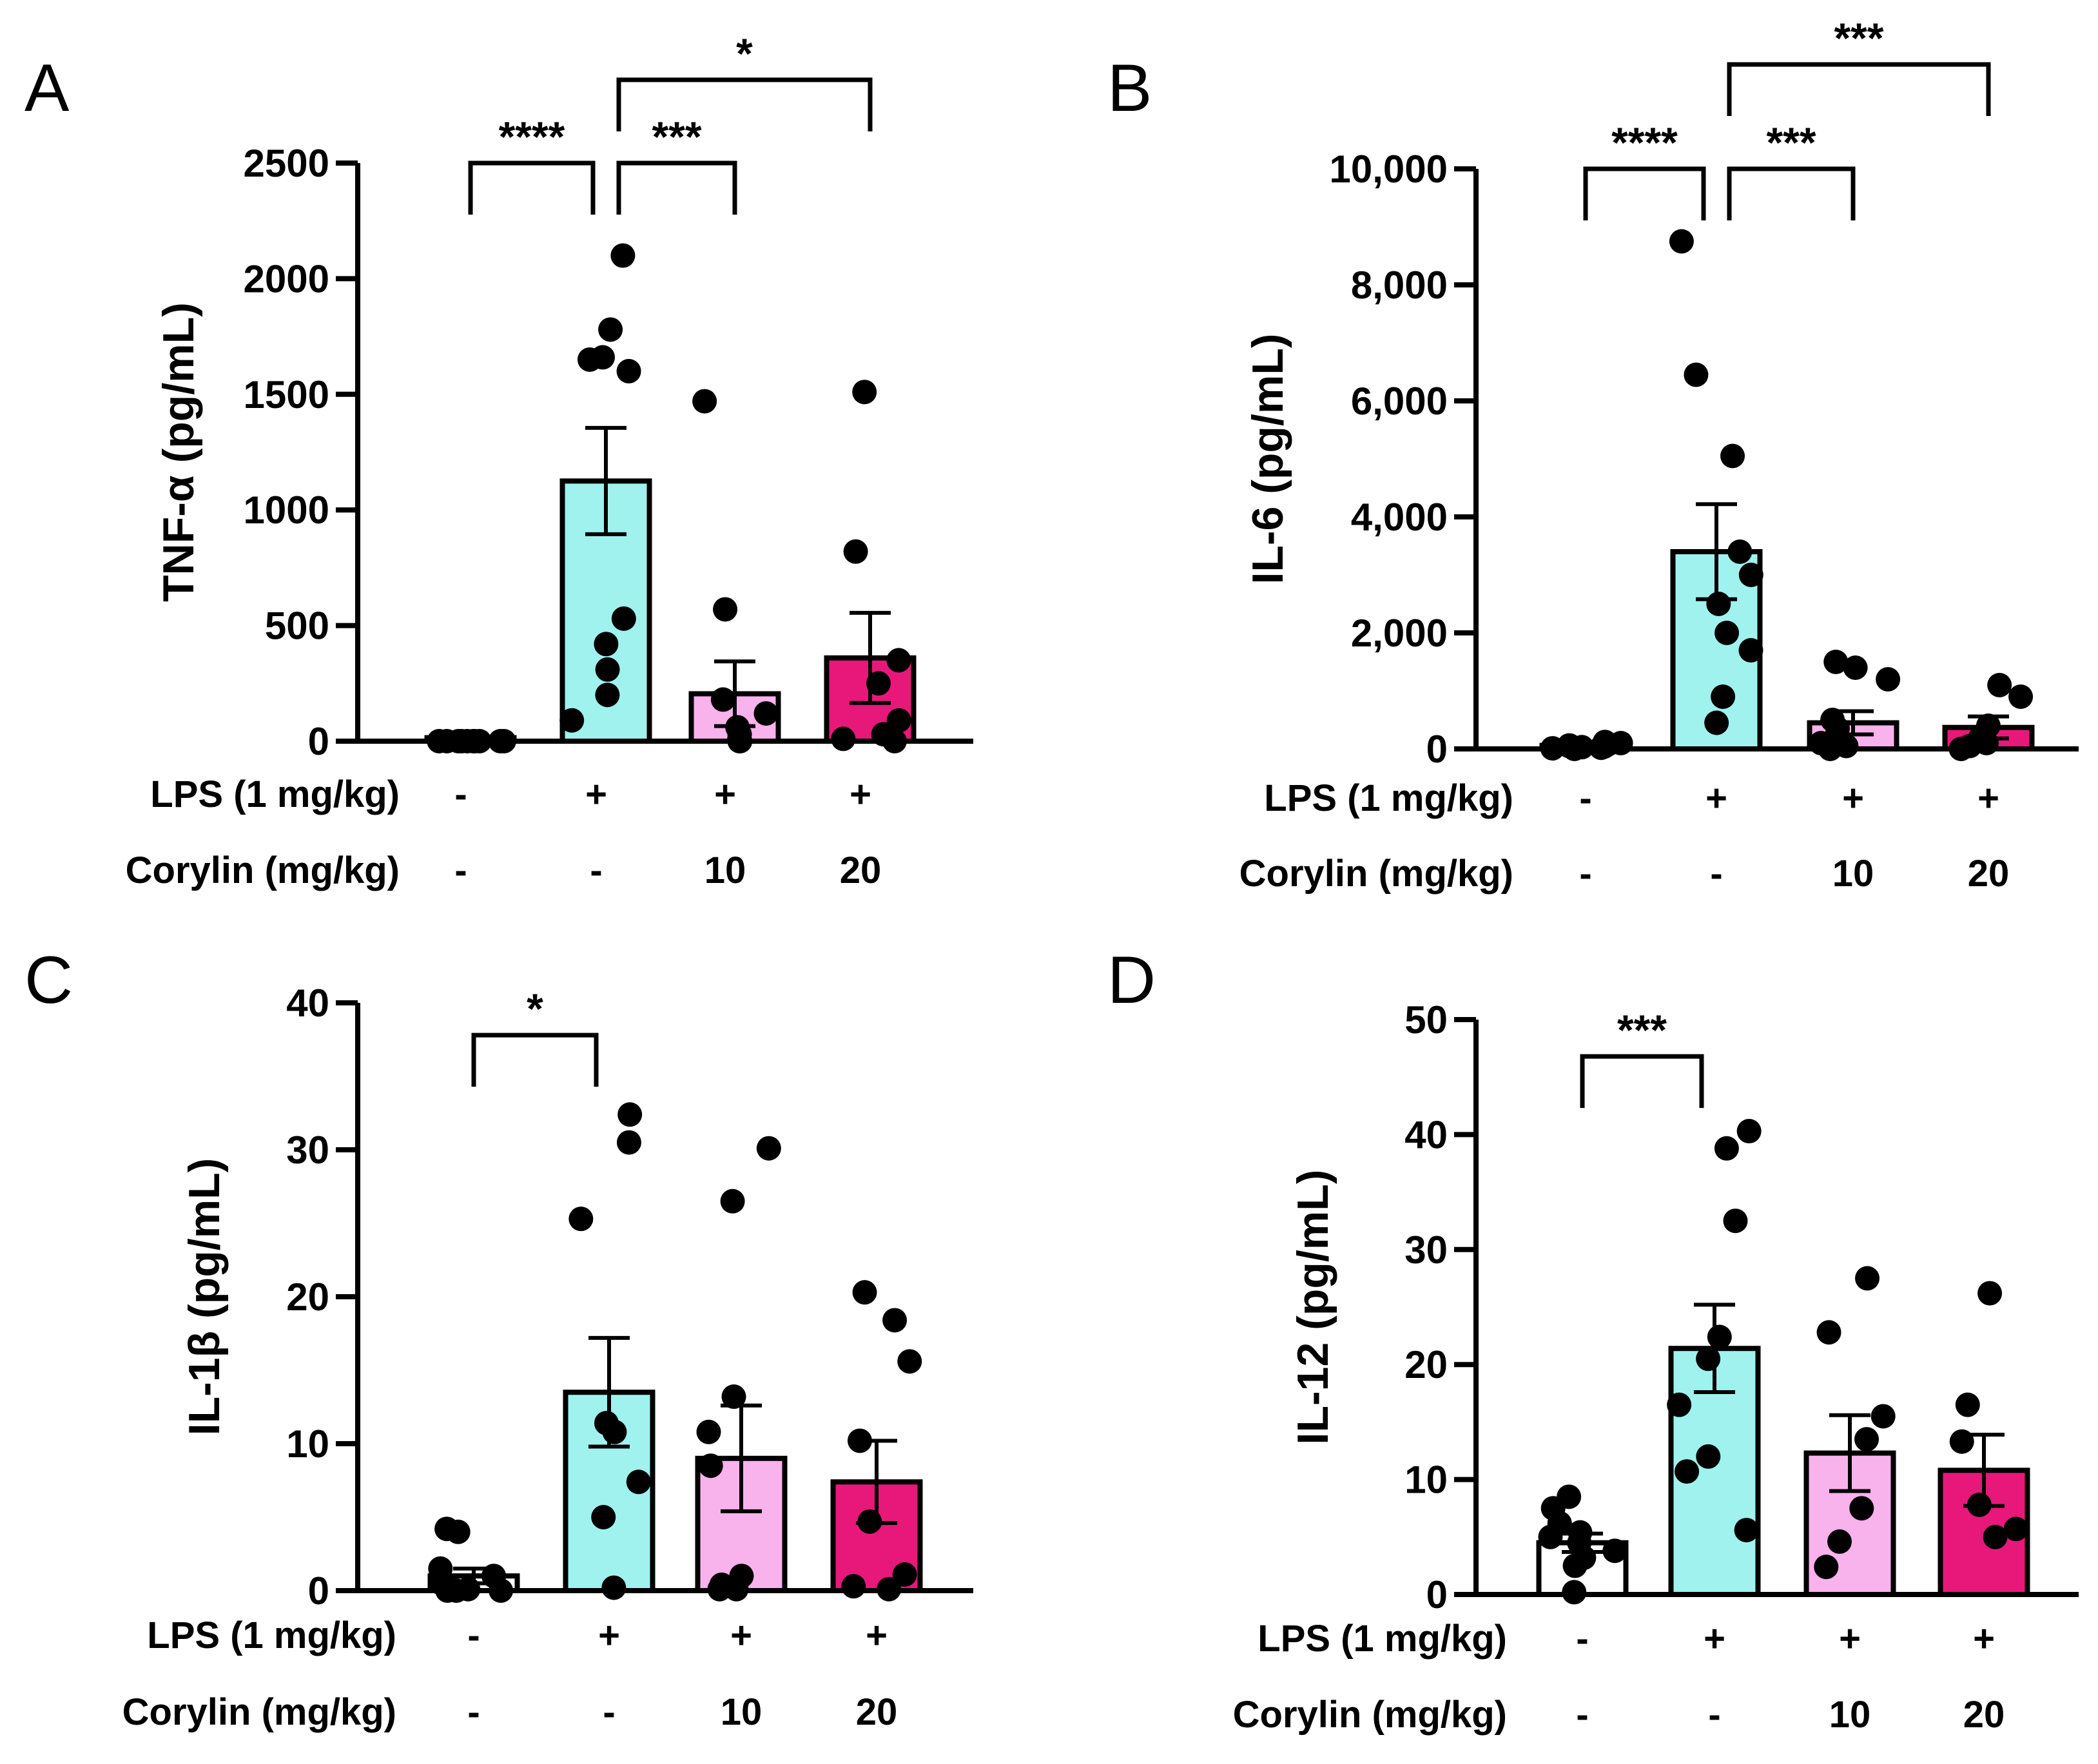  I want to click on y-tick-label: 40, so click(1426, 1134).